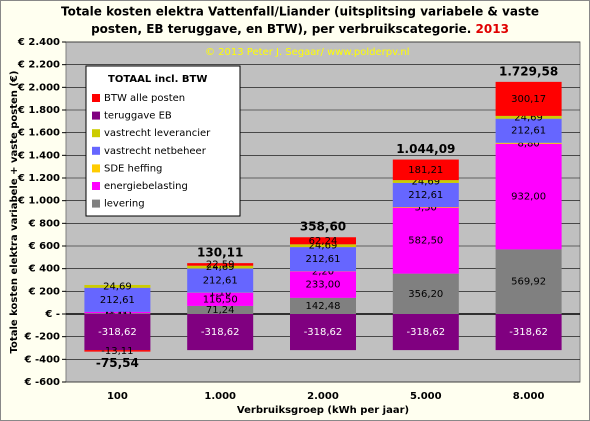 The height and width of the screenshot is (421, 590). What do you see at coordinates (38, 178) in the screenshot?
I see `y-tick-label: € 1.200` at bounding box center [38, 178].